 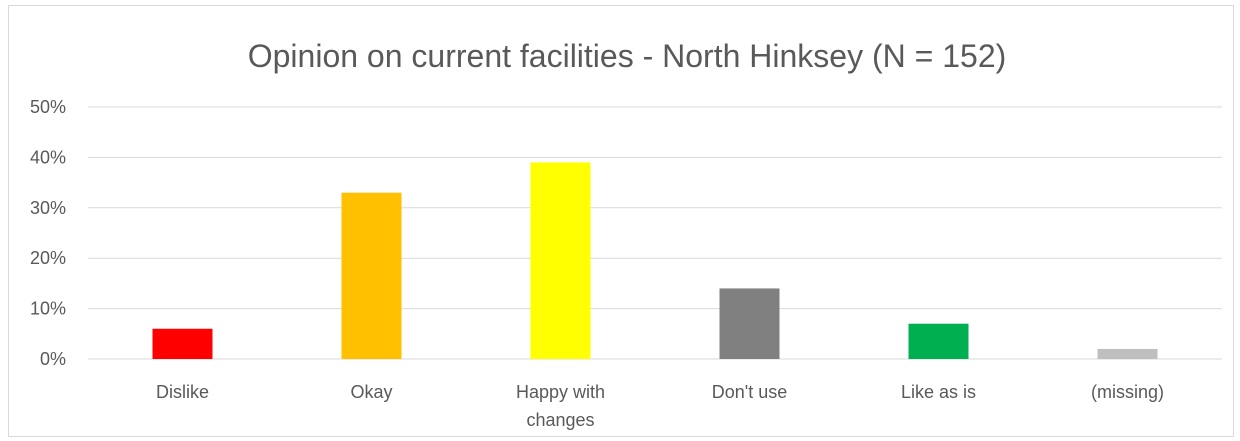 What do you see at coordinates (371, 392) in the screenshot?
I see `x-tick-label: Okay` at bounding box center [371, 392].